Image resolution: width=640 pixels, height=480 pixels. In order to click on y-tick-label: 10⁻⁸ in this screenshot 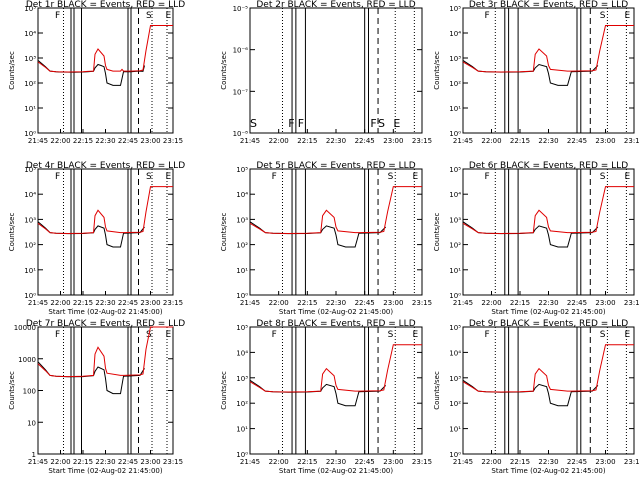, I will do `click(241, 134)`.